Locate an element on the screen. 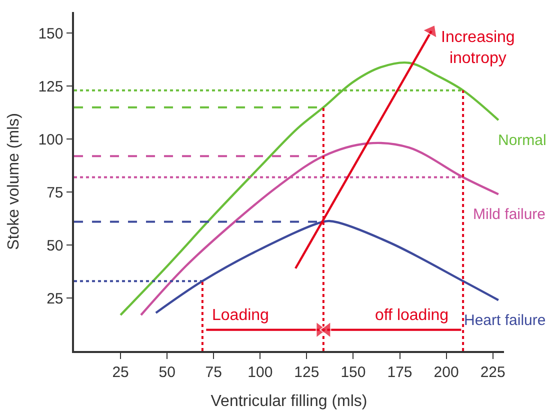 Image resolution: width=554 pixels, height=419 pixels. x-tick-label: 225 is located at coordinates (493, 372).